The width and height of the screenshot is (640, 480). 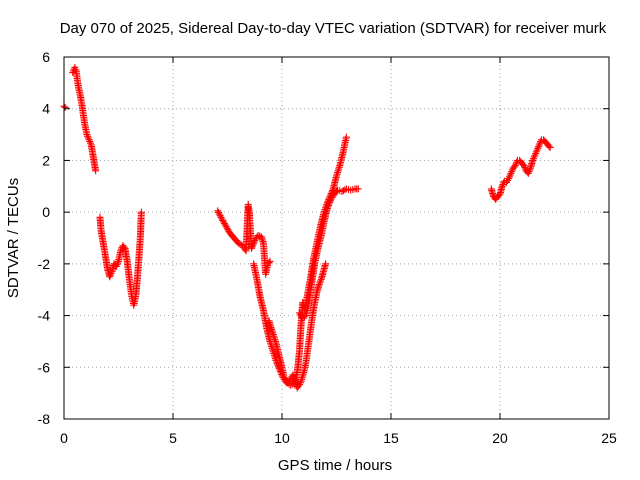 I want to click on y-tick-label: 4, so click(x=46, y=109).